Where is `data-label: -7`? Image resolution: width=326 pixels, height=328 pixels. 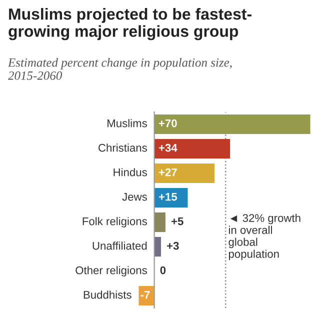 data-label: -7 is located at coordinates (145, 294).